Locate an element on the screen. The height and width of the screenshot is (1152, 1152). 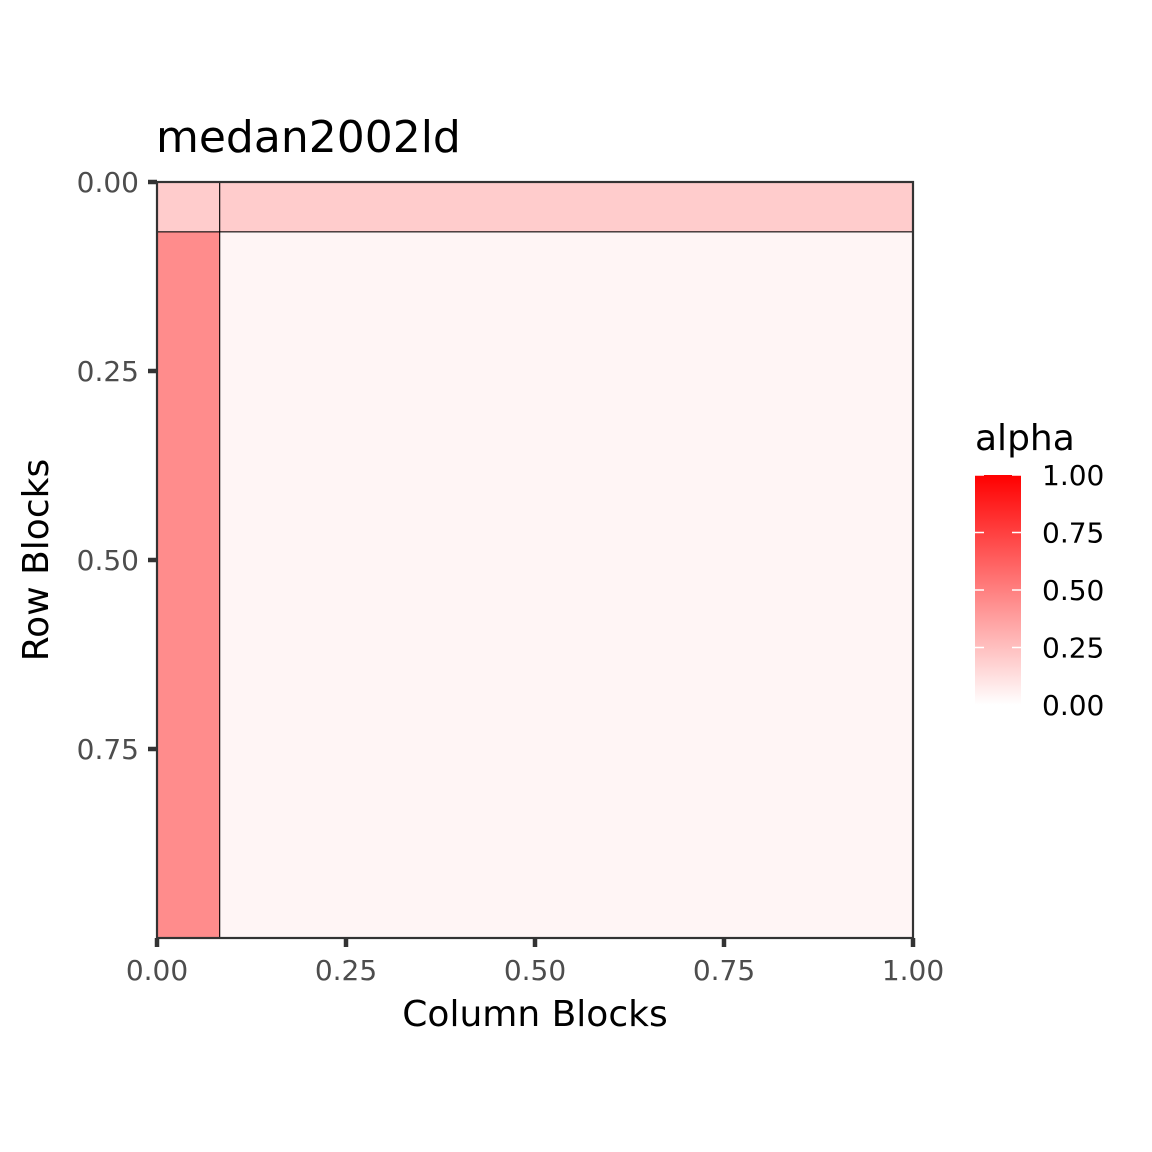
y-tick-label: 0.50 is located at coordinates (108, 560).